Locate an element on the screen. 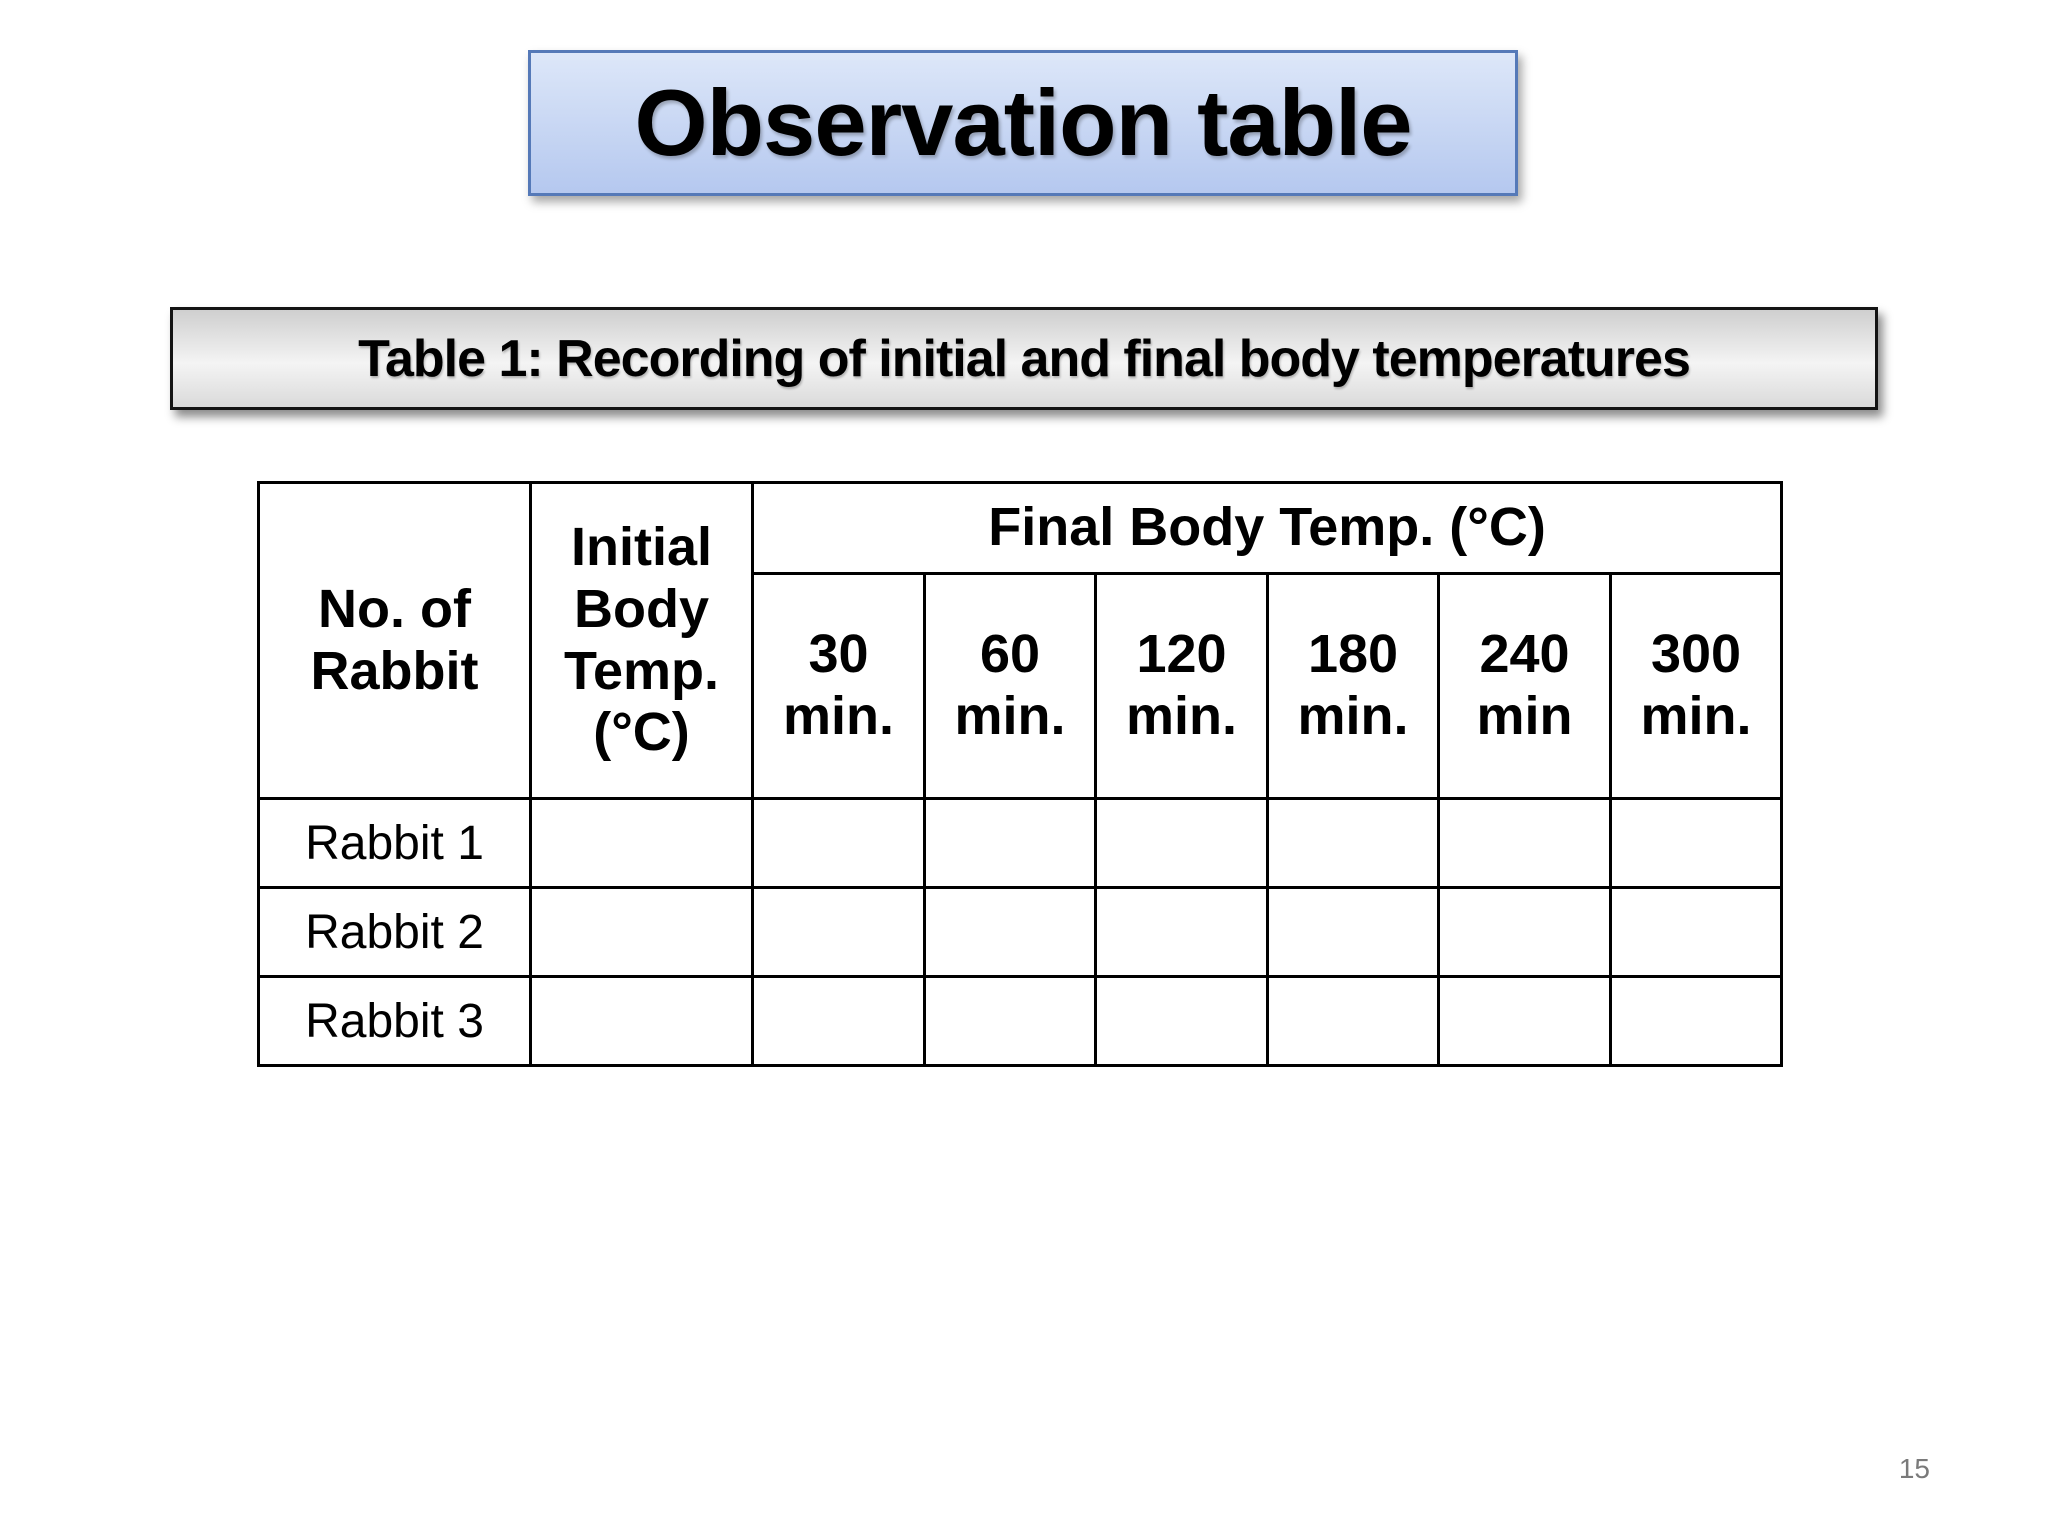 This screenshot has height=1536, width=2048. table-row-rabbit-1: Rabbit 1 is located at coordinates (1020, 843).